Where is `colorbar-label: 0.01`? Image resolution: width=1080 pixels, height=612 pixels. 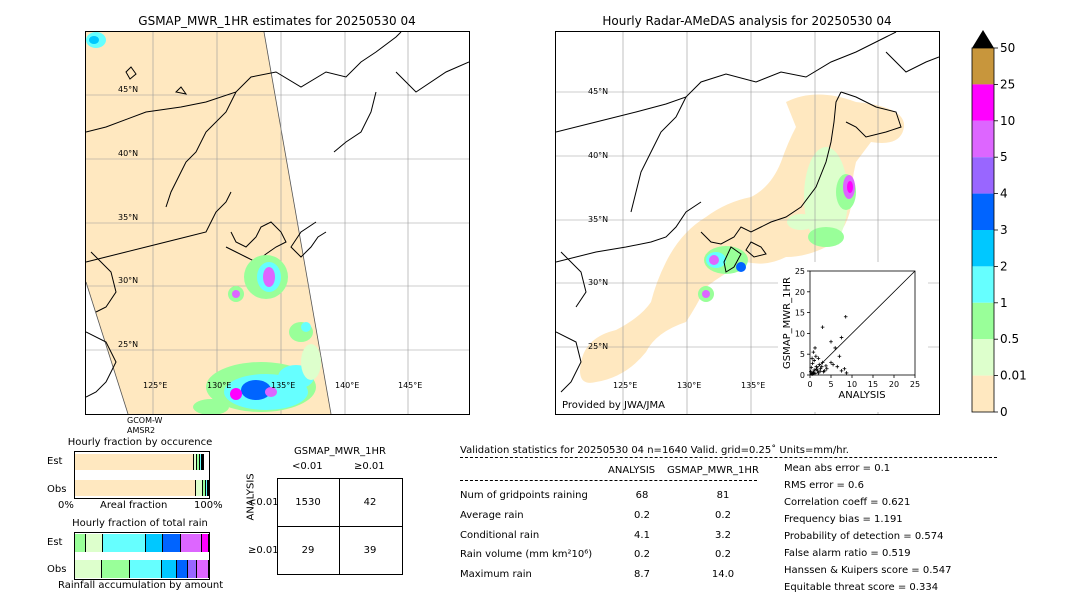 colorbar-label: 0.01 is located at coordinates (1013, 376).